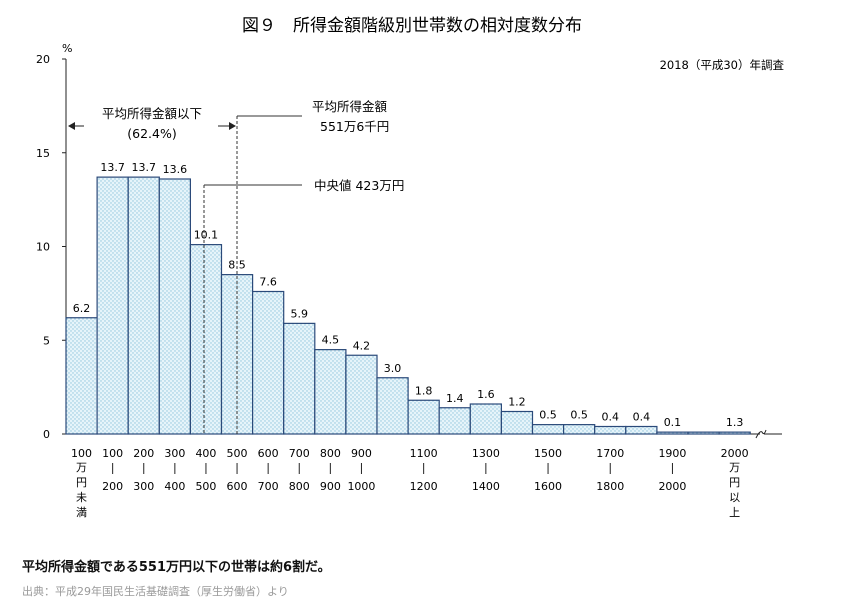 Image resolution: width=849 pixels, height=610 pixels. What do you see at coordinates (46, 340) in the screenshot?
I see `y-tick-label: 5` at bounding box center [46, 340].